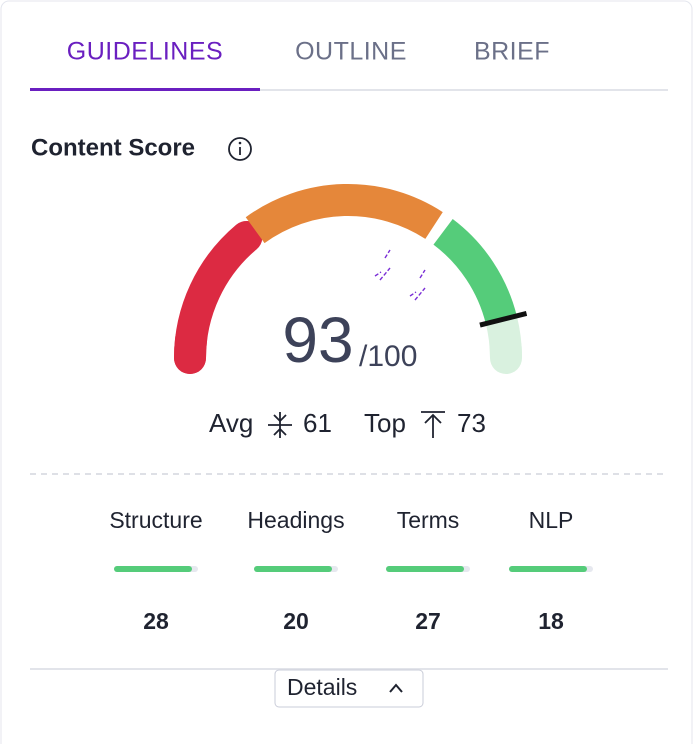 The height and width of the screenshot is (744, 700). I want to click on avg-label: Avg, so click(231, 423).